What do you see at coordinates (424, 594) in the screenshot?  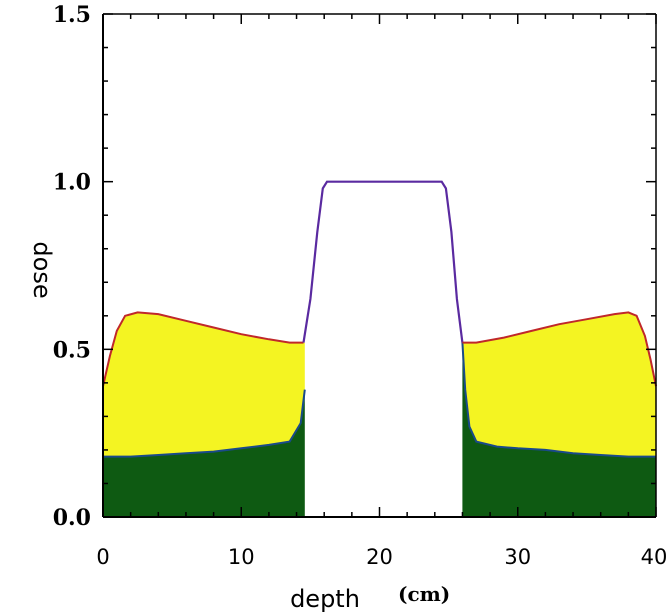 I see `x-axis-unit: (cm)` at bounding box center [424, 594].